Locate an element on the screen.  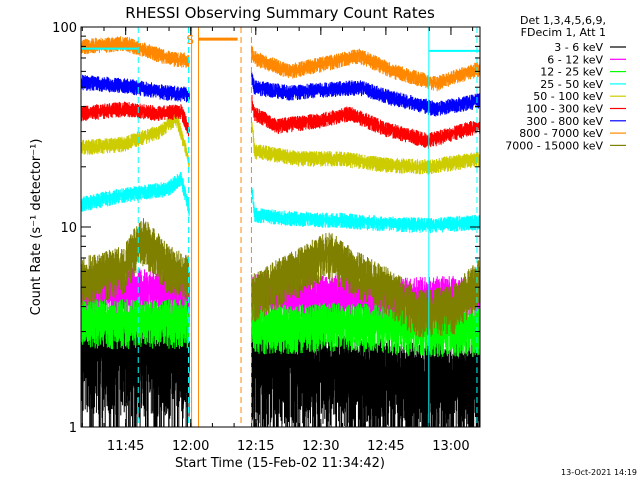
timestamp: 13-Oct-2021 14:19 is located at coordinates (599, 472).